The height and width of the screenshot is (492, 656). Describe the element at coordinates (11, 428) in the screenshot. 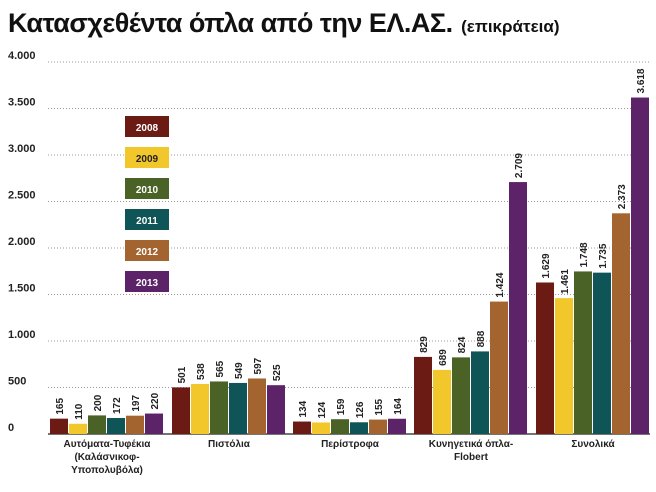

I see `y-tick-label: 0` at that location.